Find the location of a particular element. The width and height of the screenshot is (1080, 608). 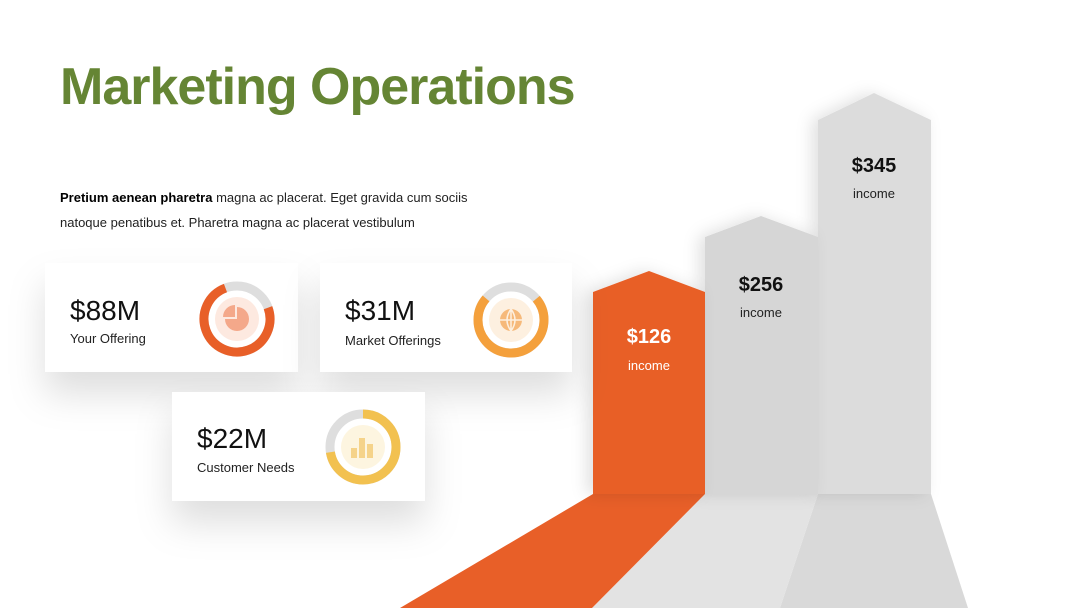

step-value: $345 is located at coordinates (874, 166).